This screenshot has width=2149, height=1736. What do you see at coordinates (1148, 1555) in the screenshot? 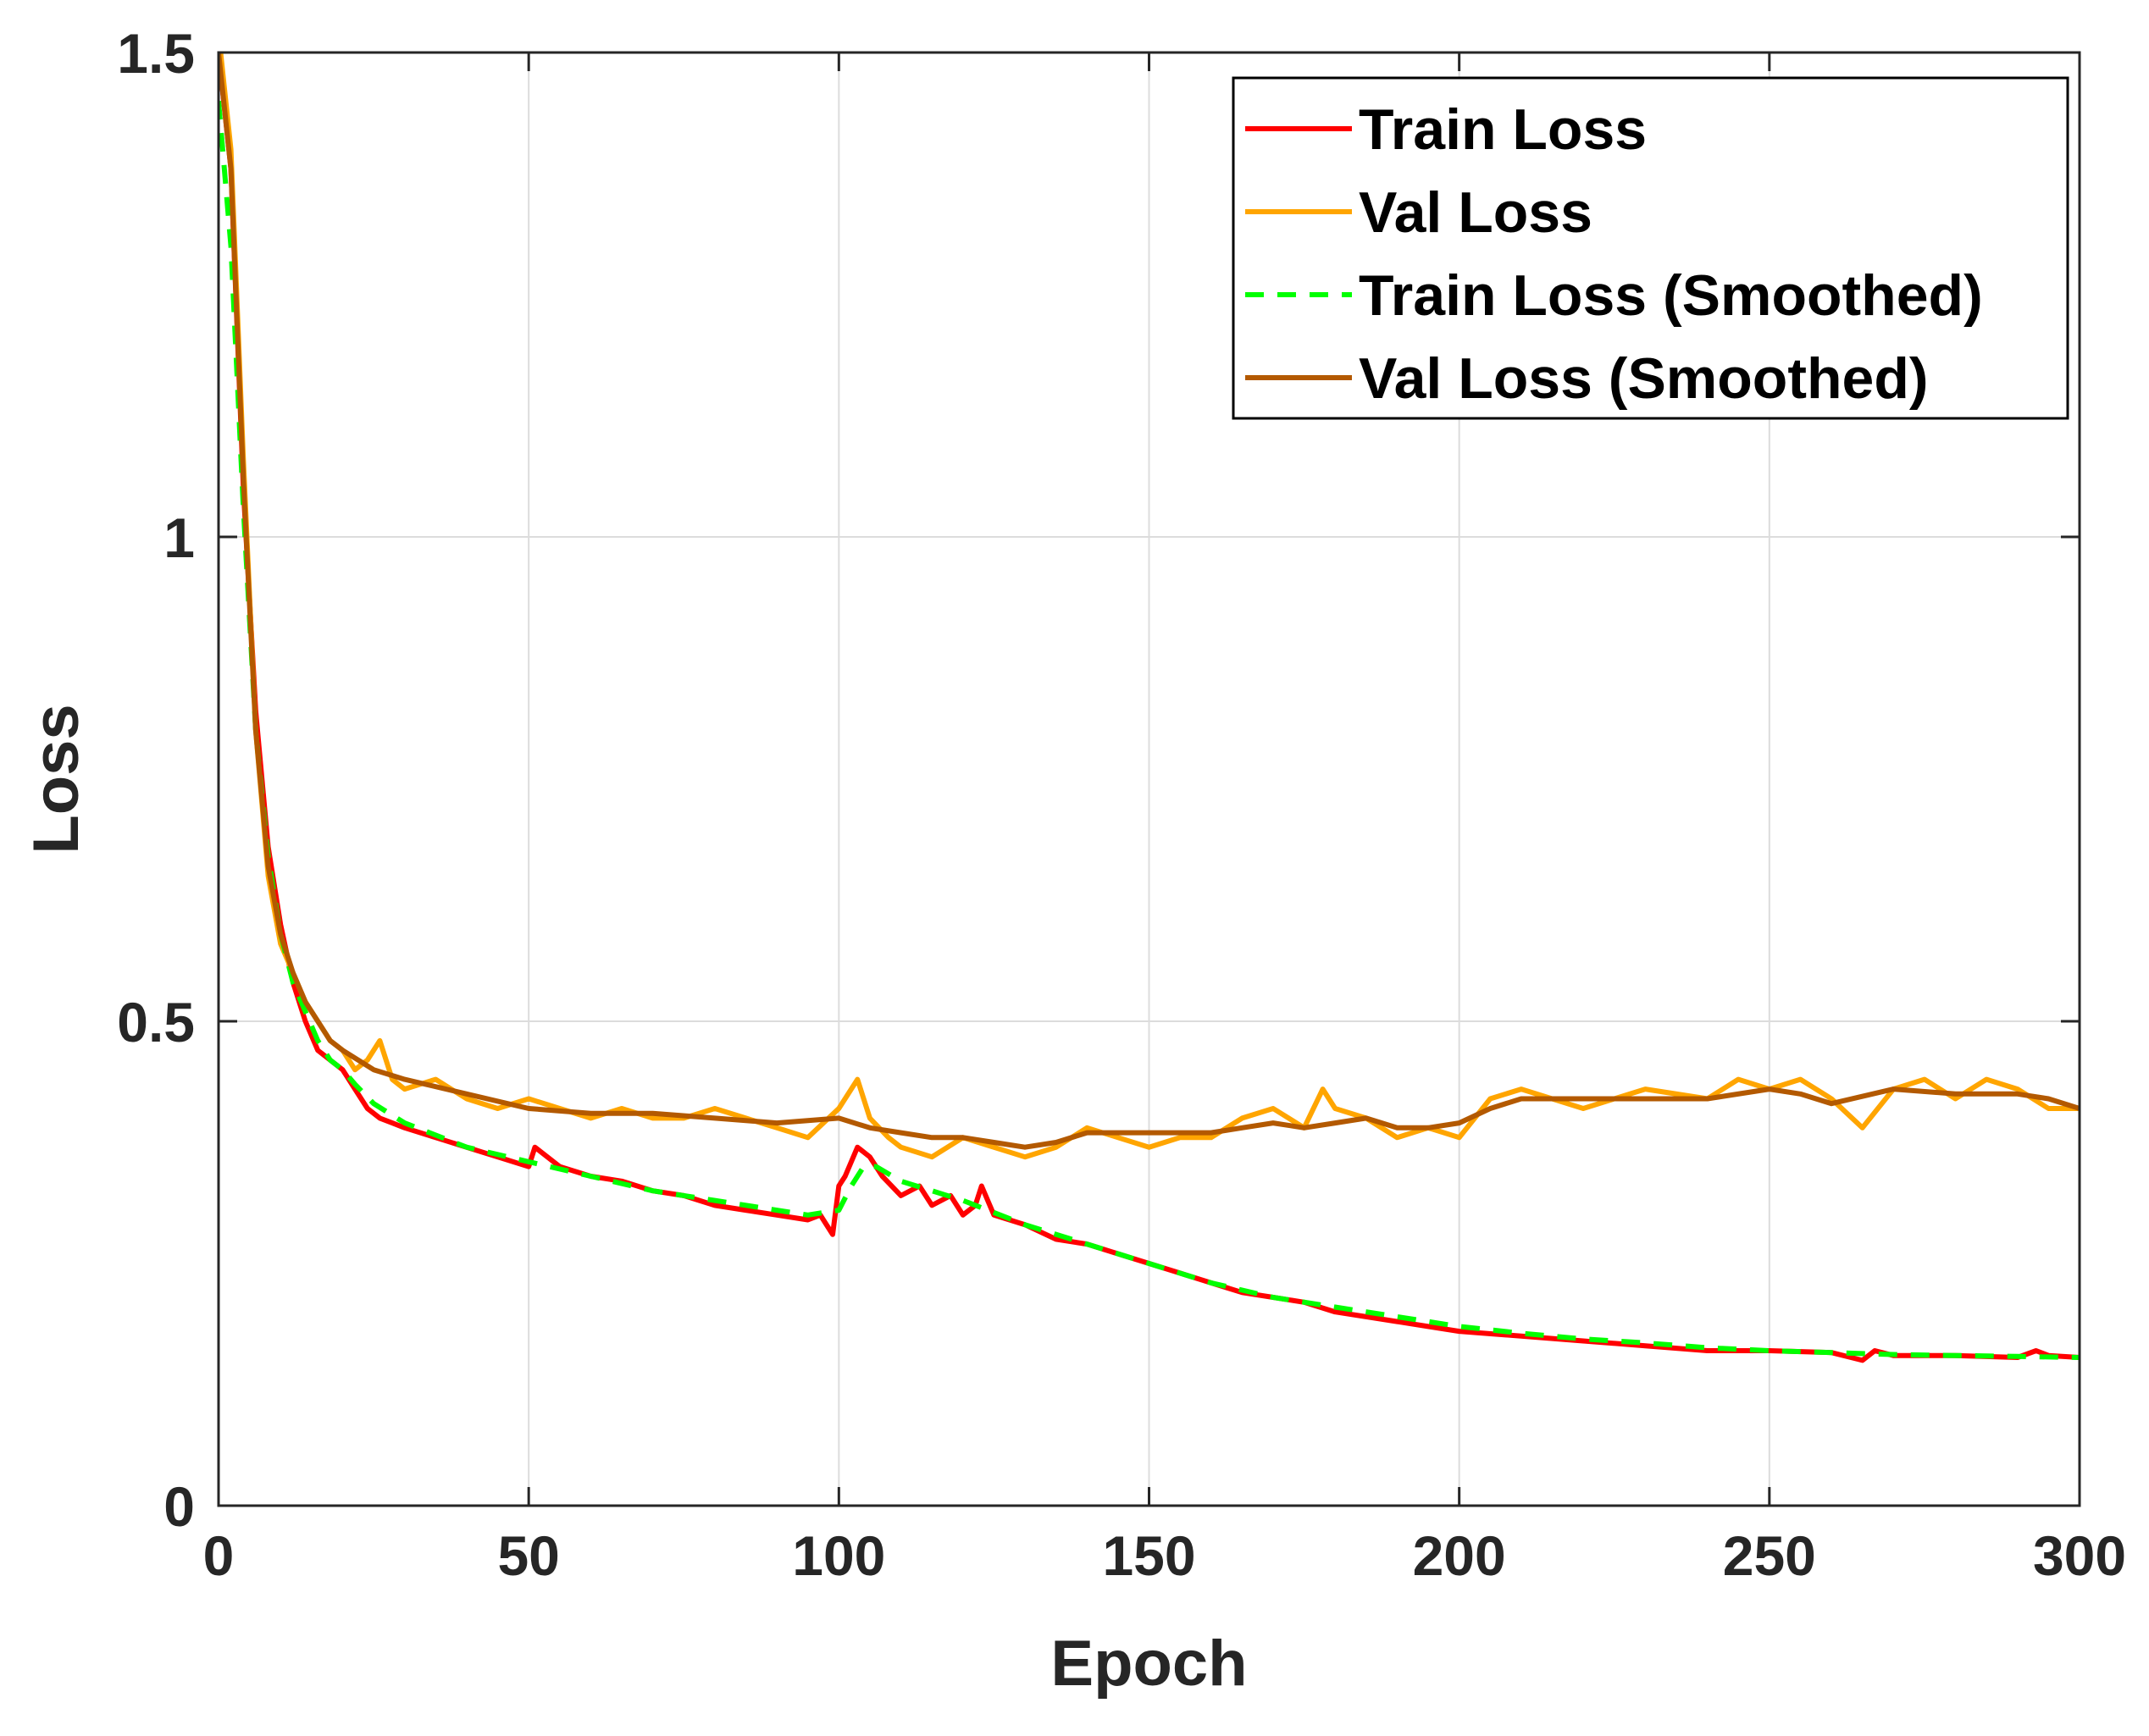
I see `x-tick-label: 150` at bounding box center [1148, 1555].